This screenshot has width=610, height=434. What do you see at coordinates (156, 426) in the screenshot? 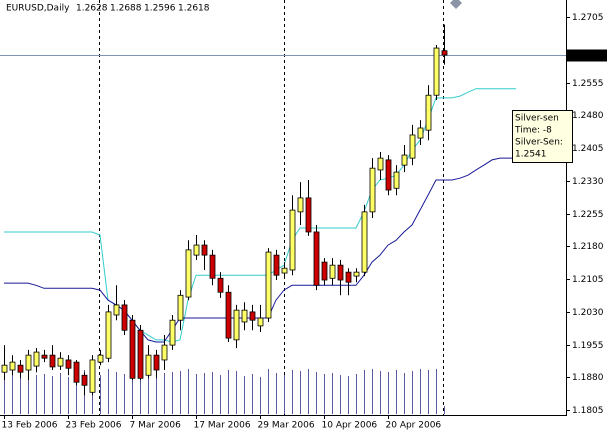
I see `x-tick-label: 7 Mar 2006` at bounding box center [156, 426].